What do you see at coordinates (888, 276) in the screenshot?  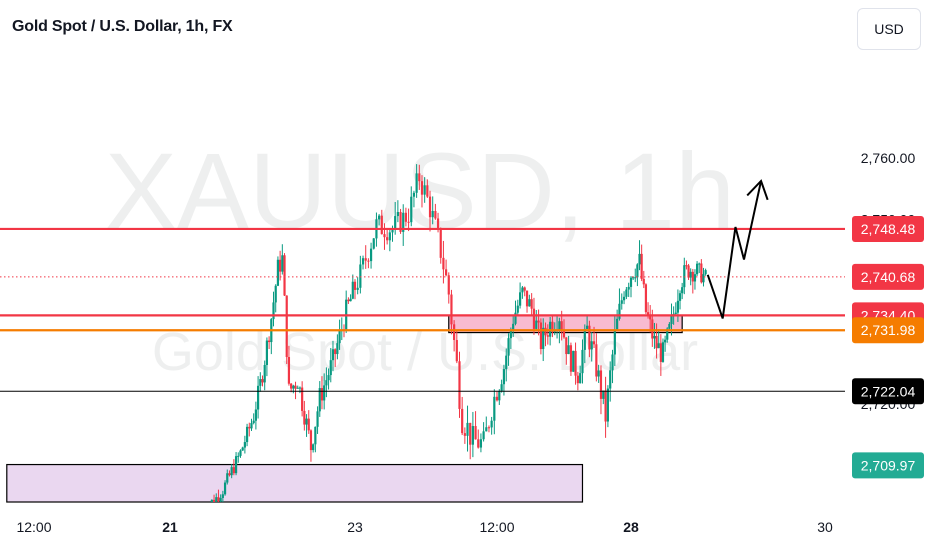 I see `price-label-1: 2,740.68` at bounding box center [888, 276].